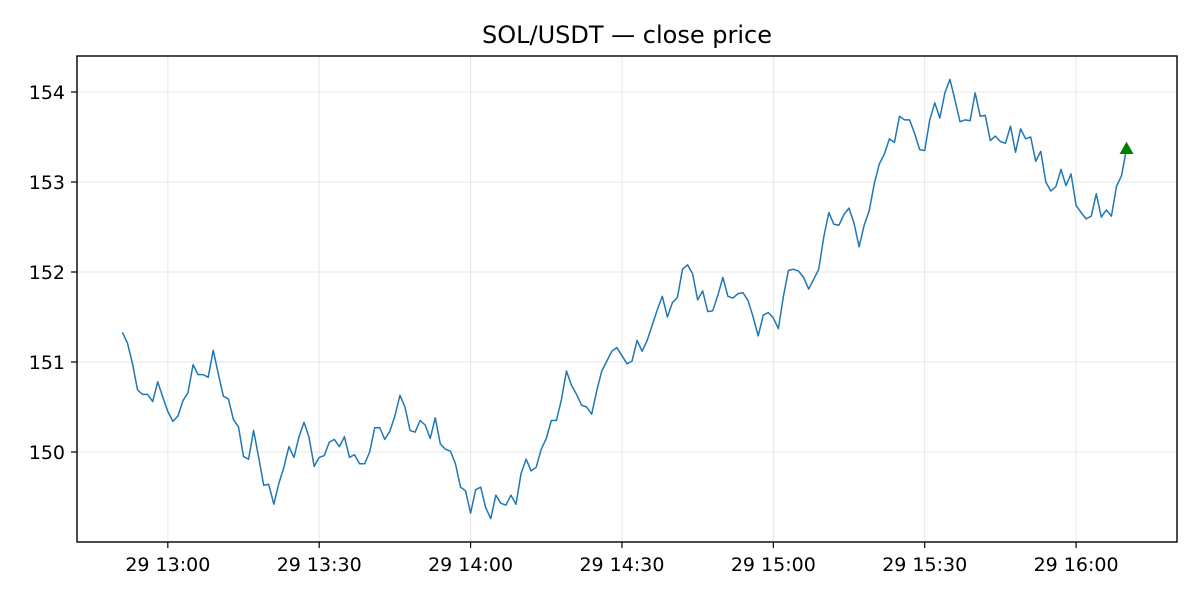  What do you see at coordinates (773, 565) in the screenshot?
I see `x-tick-label: 29 15:00` at bounding box center [773, 565].